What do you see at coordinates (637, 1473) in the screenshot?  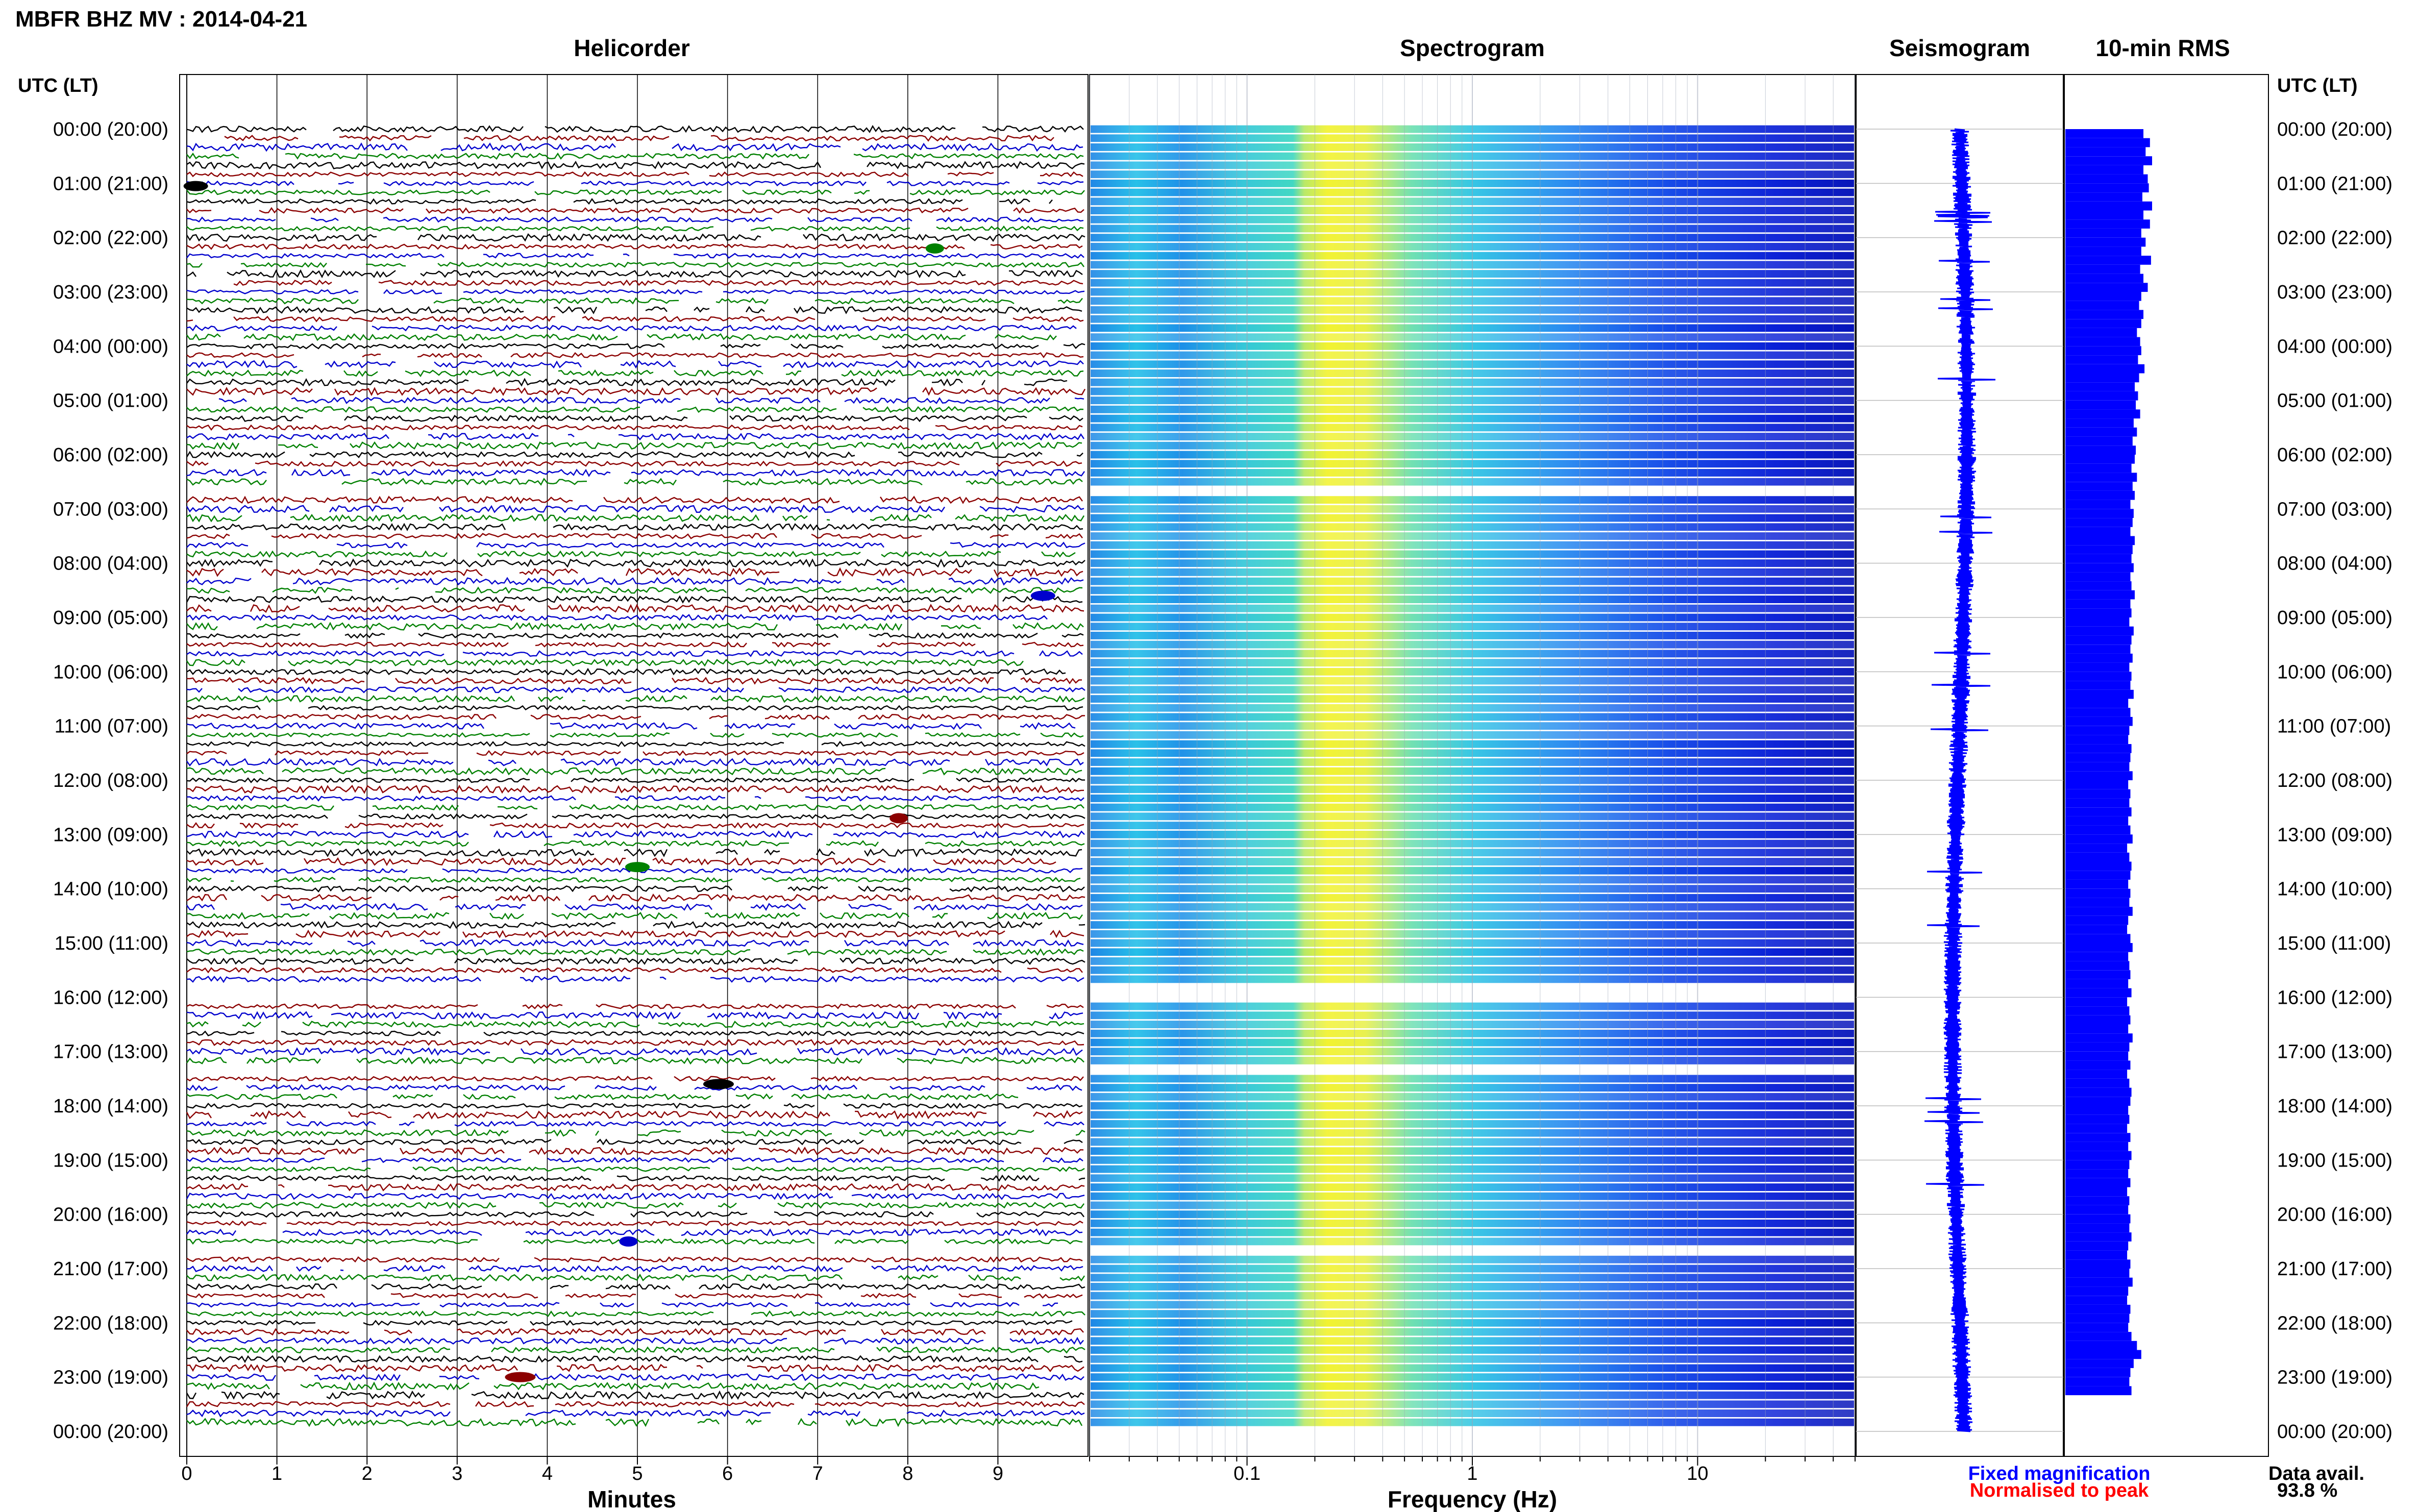 I see `minute-tick-label: 5` at bounding box center [637, 1473].